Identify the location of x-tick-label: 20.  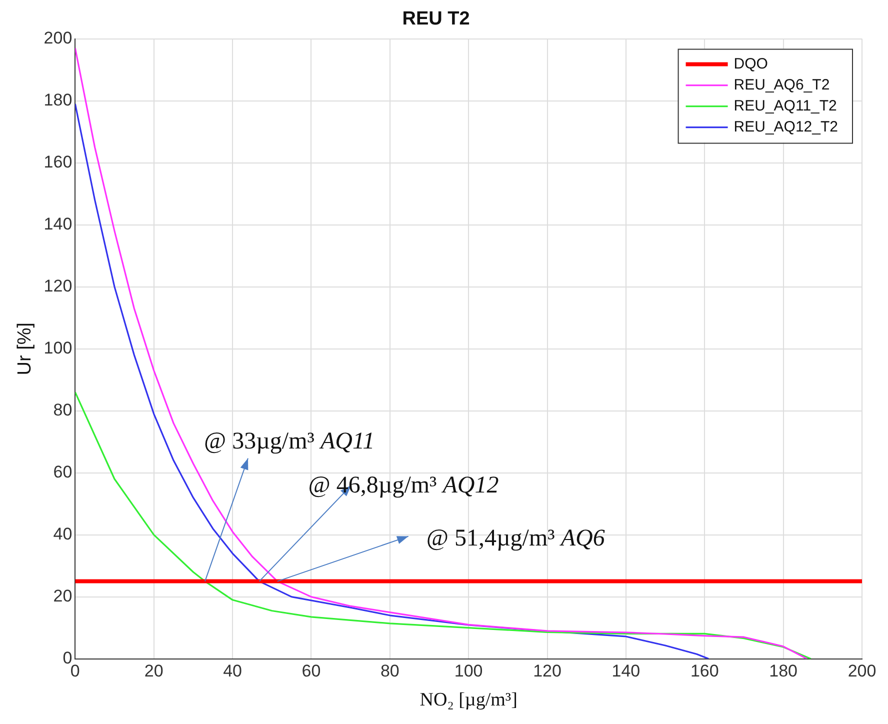
(154, 671).